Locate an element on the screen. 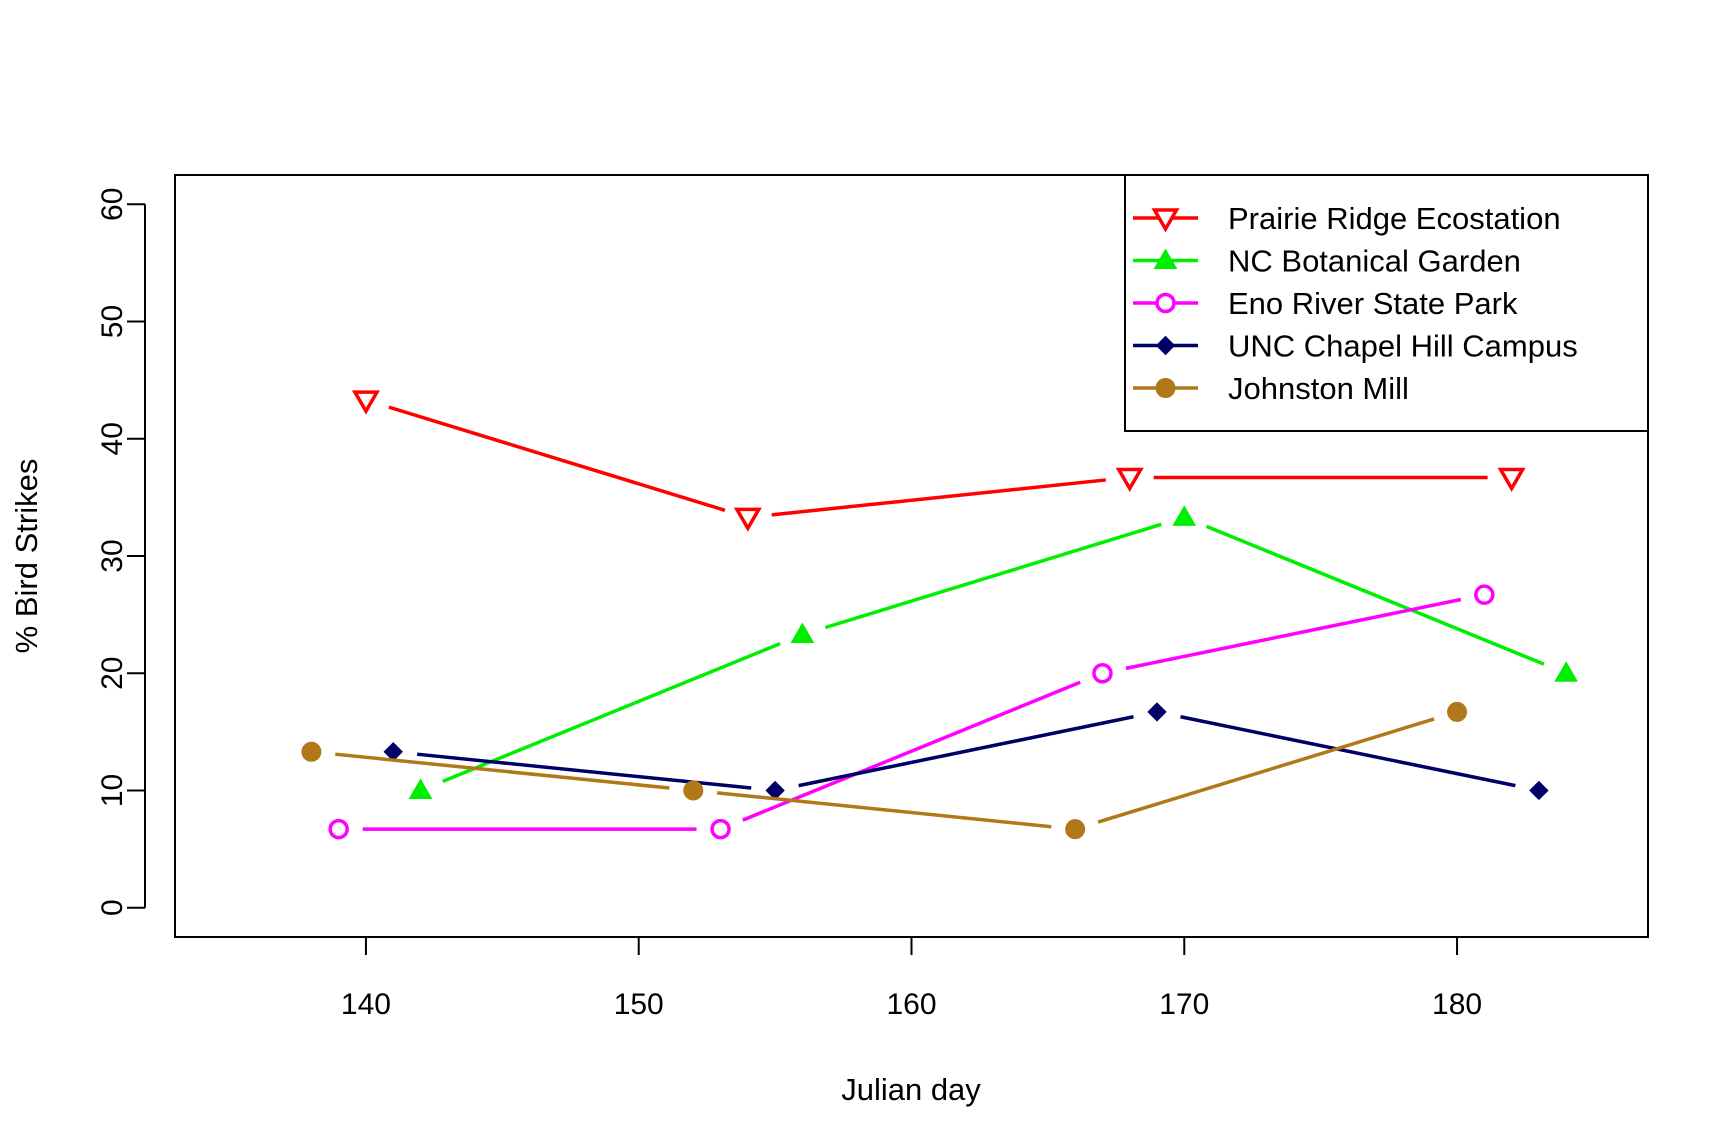 The height and width of the screenshot is (1141, 1715). legend-item-3: Eno River State Park is located at coordinates (1325, 303).